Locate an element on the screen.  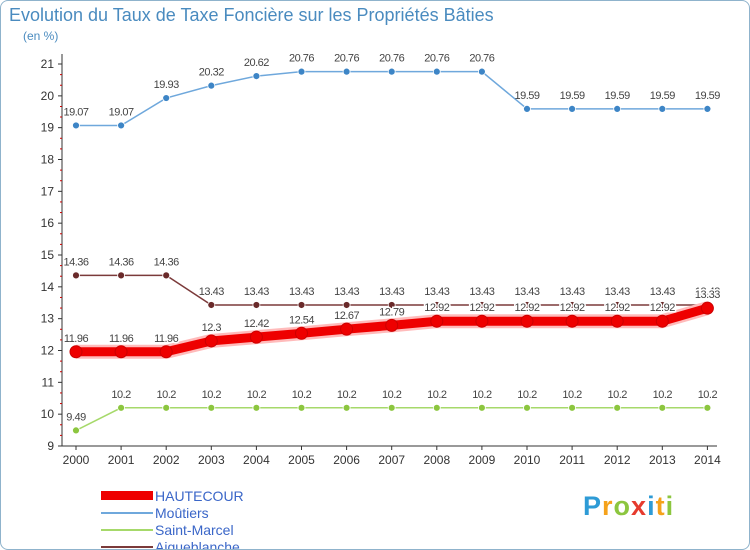
y-tick-label: 21 is located at coordinates (48, 64).